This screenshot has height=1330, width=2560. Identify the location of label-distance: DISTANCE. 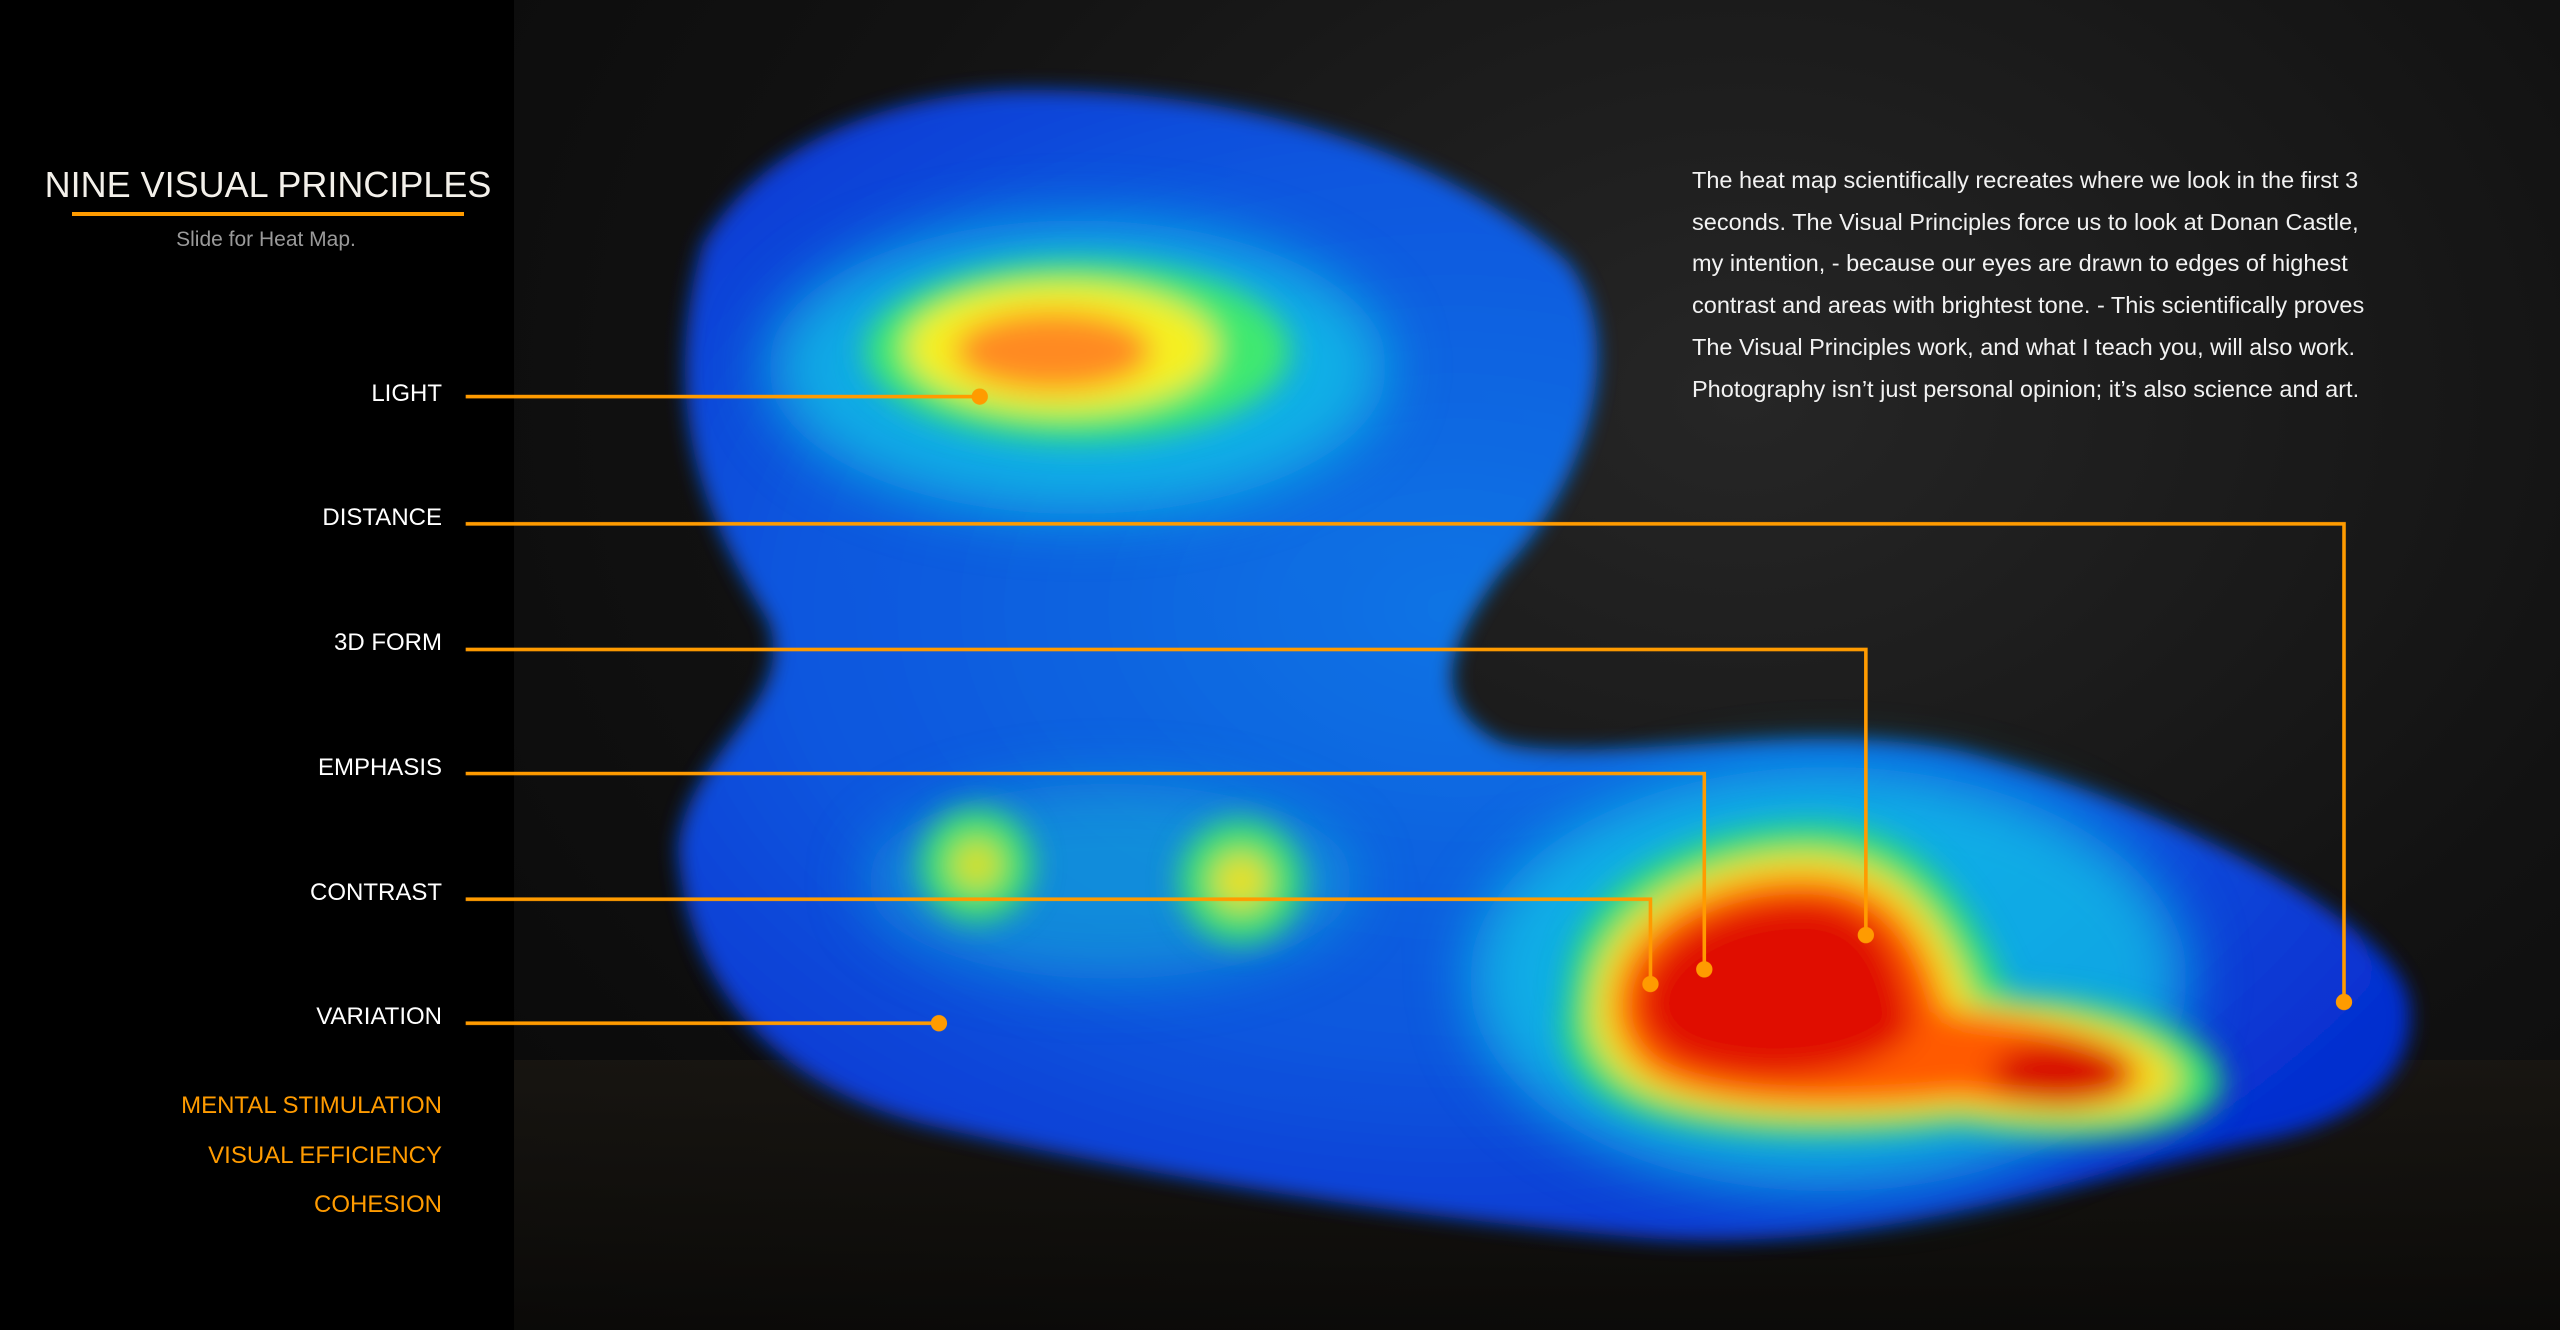
(382, 517).